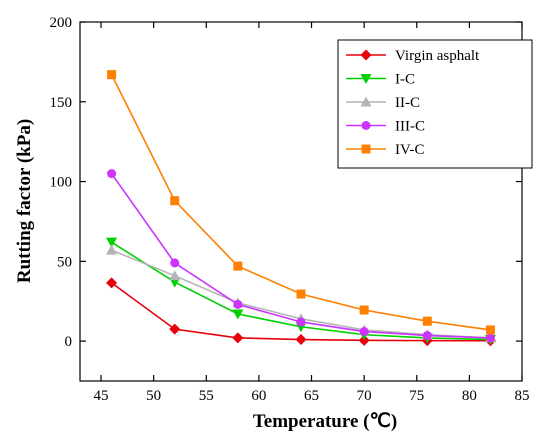 The width and height of the screenshot is (550, 447). I want to click on y-tick-label: 100, so click(61, 183).